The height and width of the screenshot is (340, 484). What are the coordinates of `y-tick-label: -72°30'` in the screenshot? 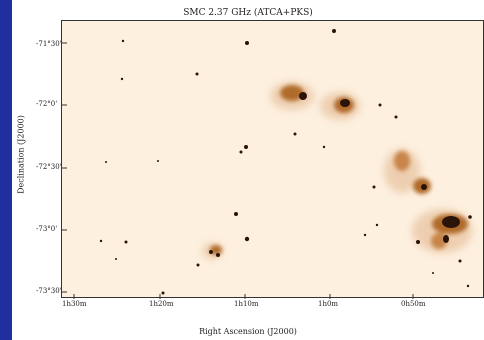 It's located at (49, 167).